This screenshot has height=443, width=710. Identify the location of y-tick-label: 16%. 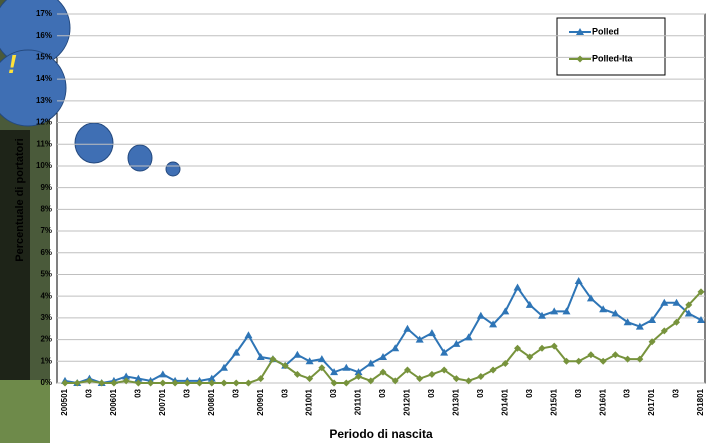
(44, 35).